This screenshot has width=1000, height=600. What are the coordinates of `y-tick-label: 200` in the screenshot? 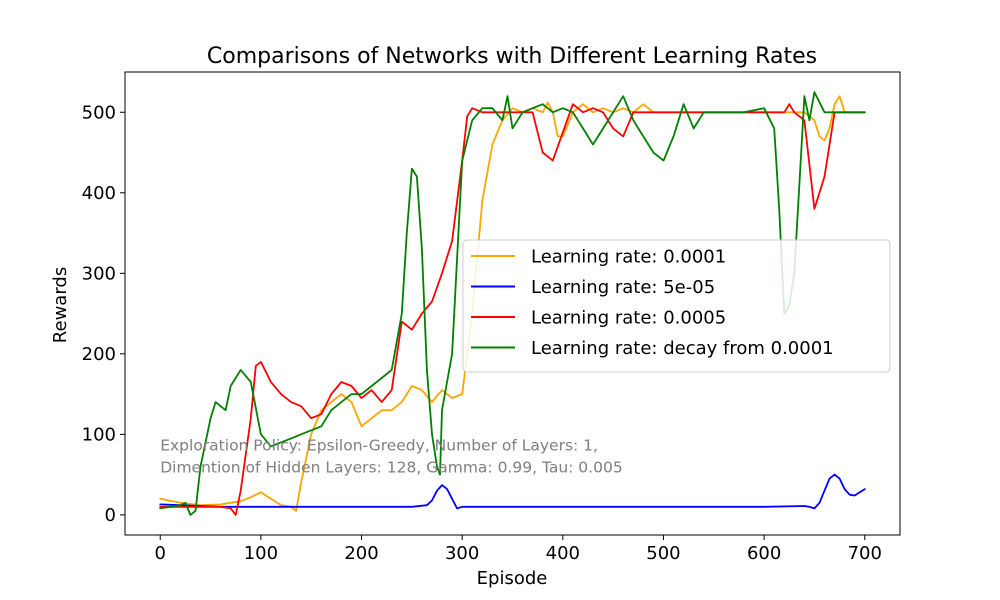 It's located at (99, 354).